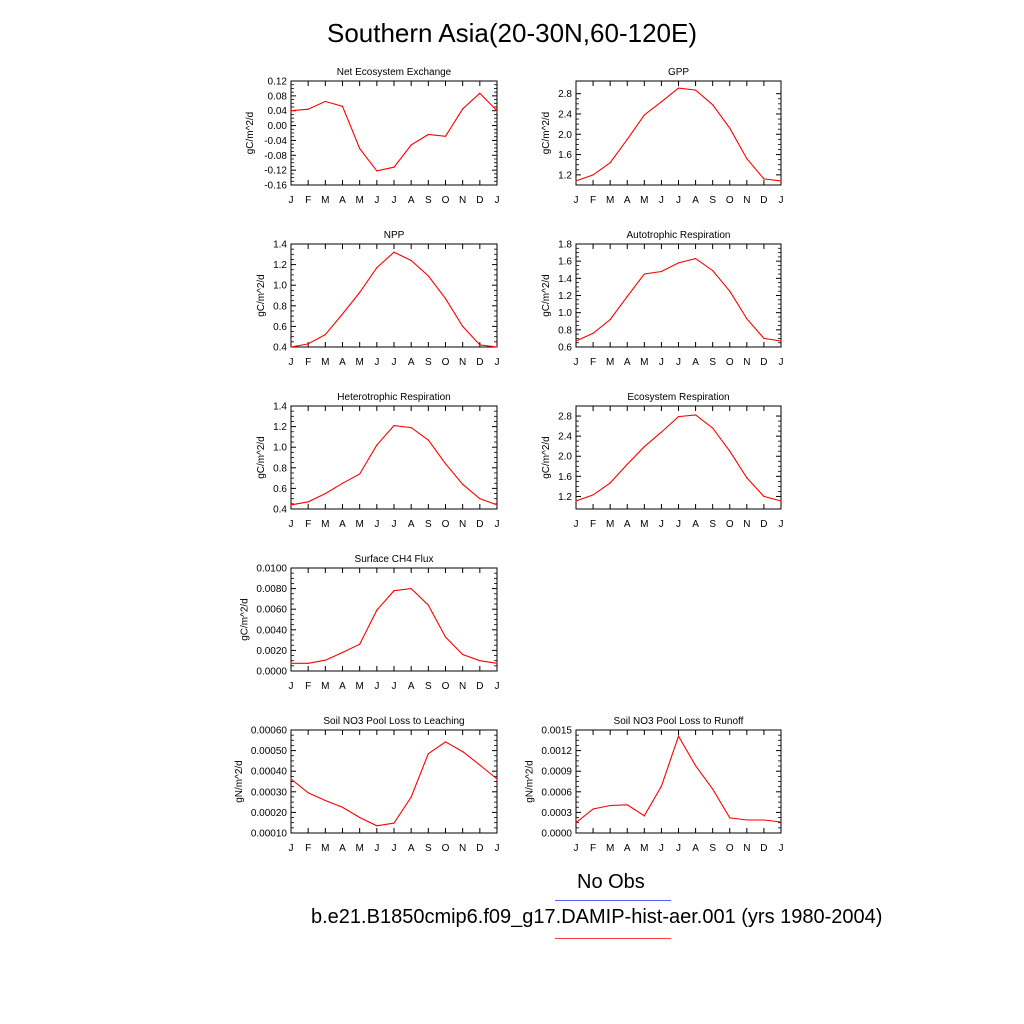 This screenshot has height=1024, width=1024. What do you see at coordinates (556, 772) in the screenshot?
I see `y-tick-label: 0.0009` at bounding box center [556, 772].